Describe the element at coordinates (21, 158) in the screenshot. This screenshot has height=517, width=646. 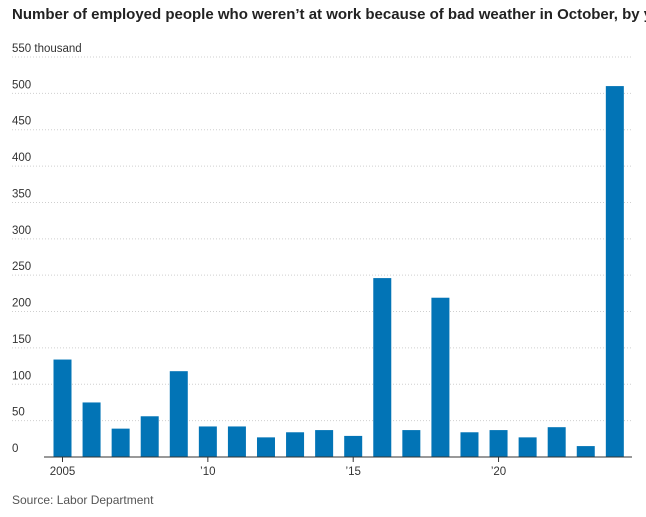
I see `y-tick-label: 400` at that location.